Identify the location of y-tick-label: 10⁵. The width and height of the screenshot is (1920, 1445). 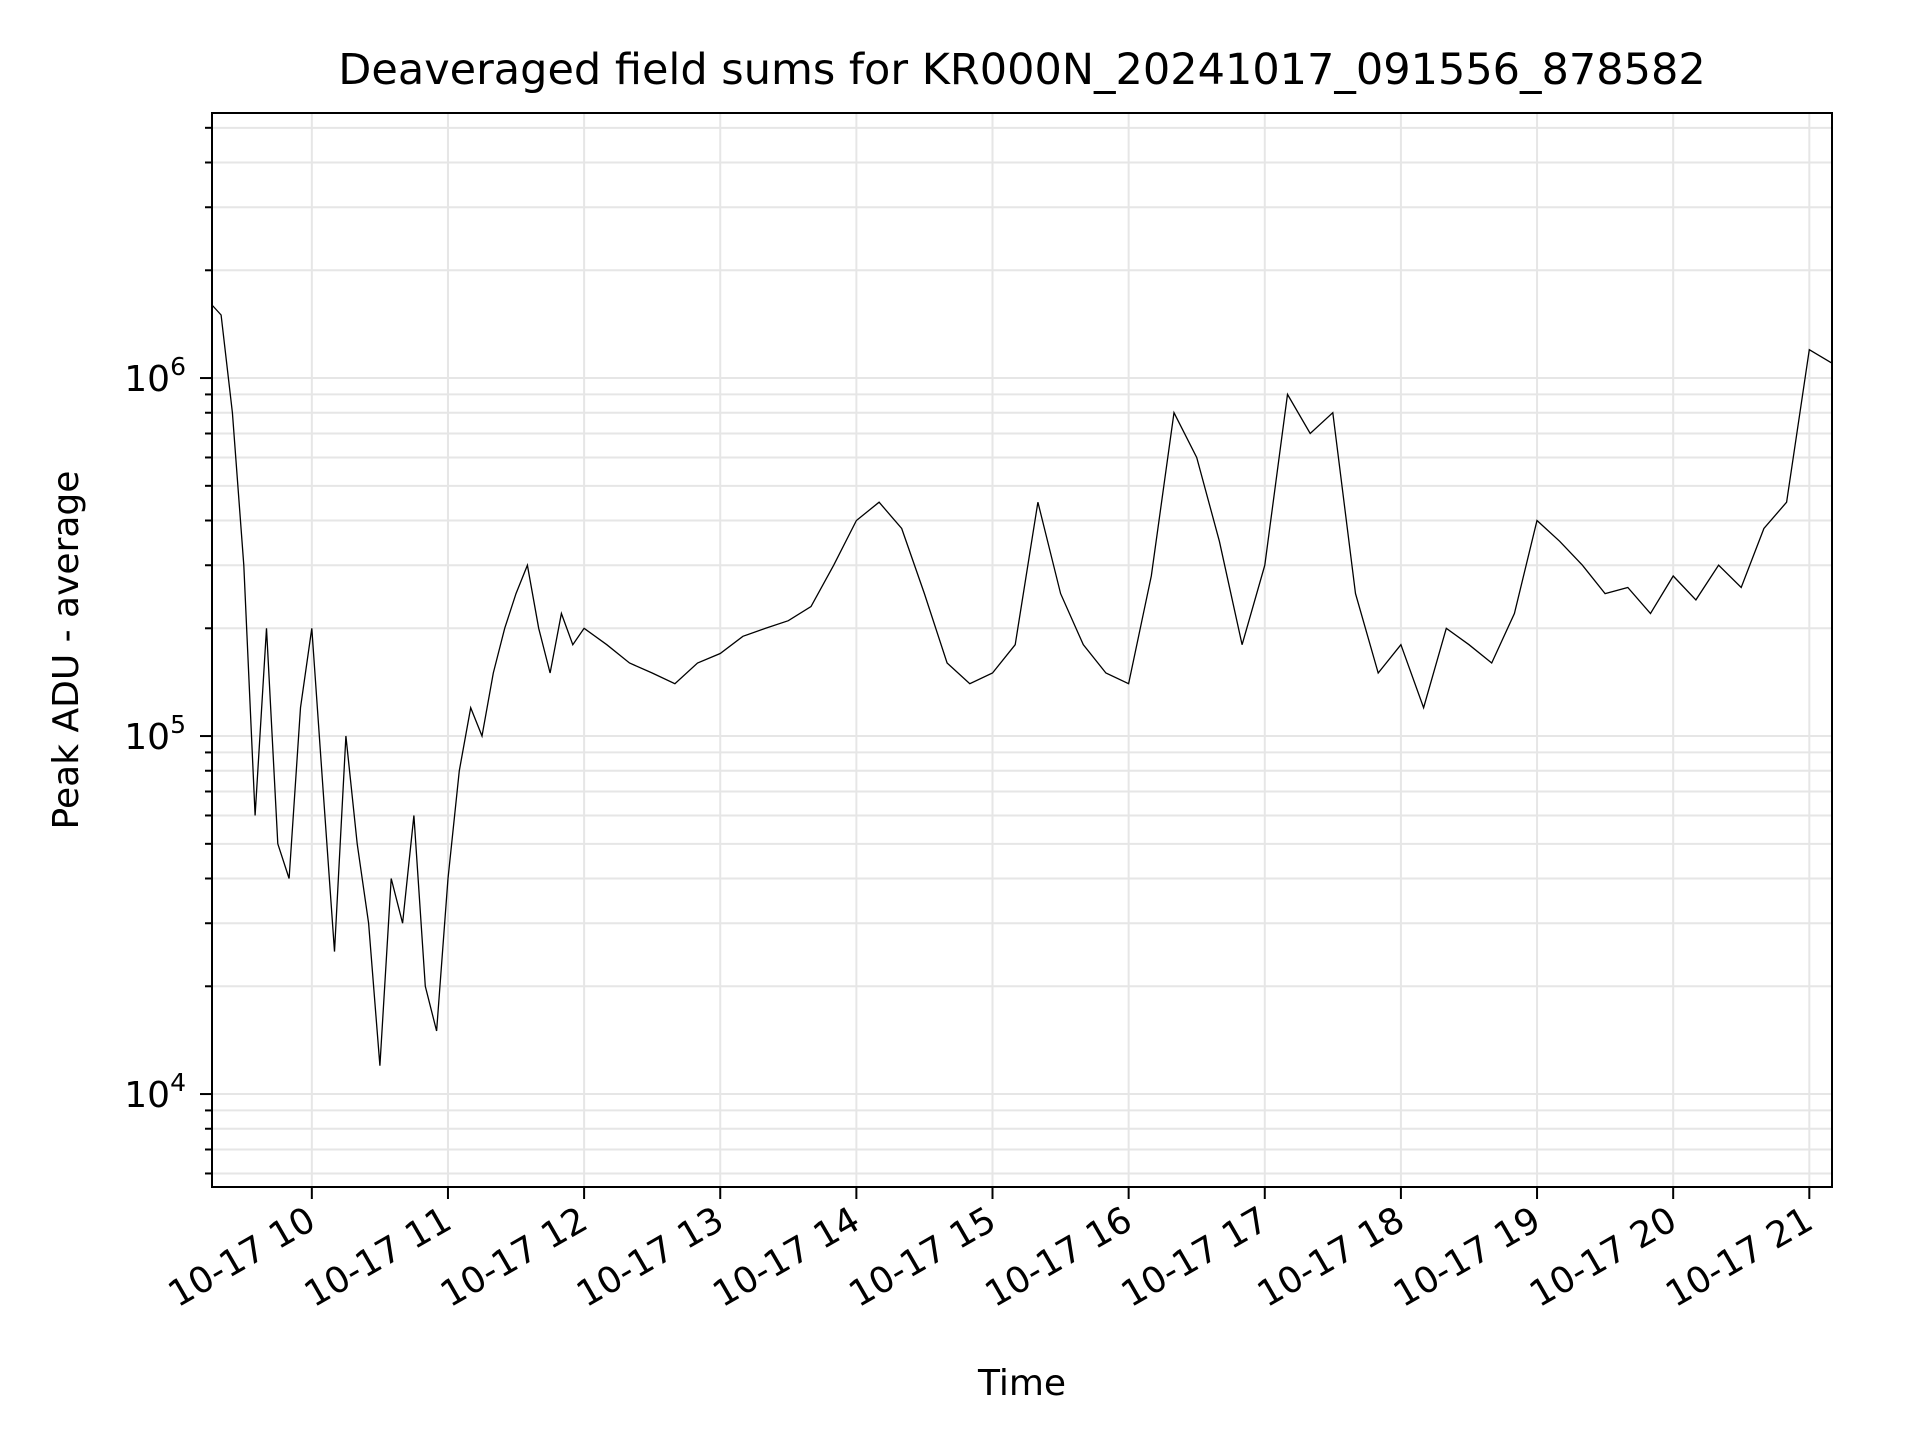
(155, 734).